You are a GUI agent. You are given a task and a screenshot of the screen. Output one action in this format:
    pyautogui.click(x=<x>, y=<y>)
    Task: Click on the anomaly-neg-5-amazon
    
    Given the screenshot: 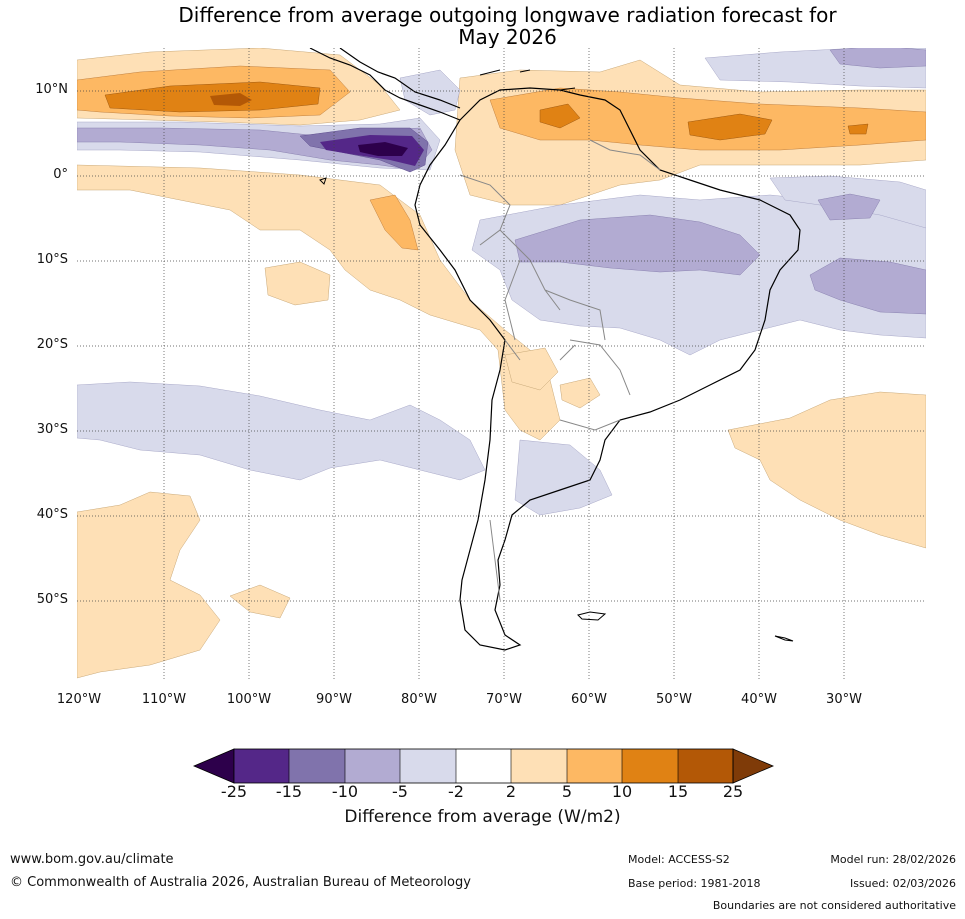 What is the action you would take?
    pyautogui.click(x=637, y=245)
    